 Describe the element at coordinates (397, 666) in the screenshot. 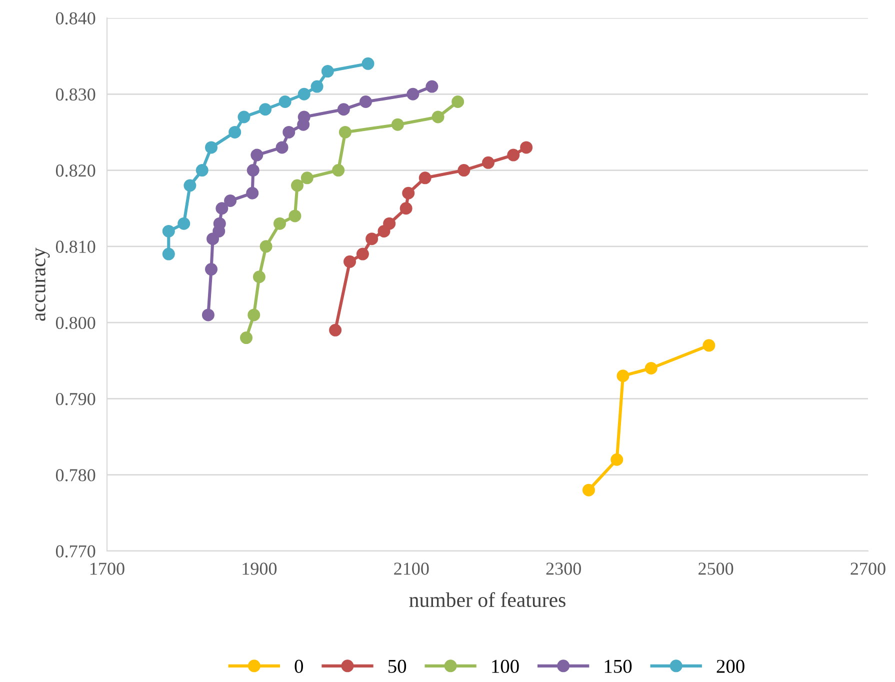

I see `legend-label: 50` at that location.